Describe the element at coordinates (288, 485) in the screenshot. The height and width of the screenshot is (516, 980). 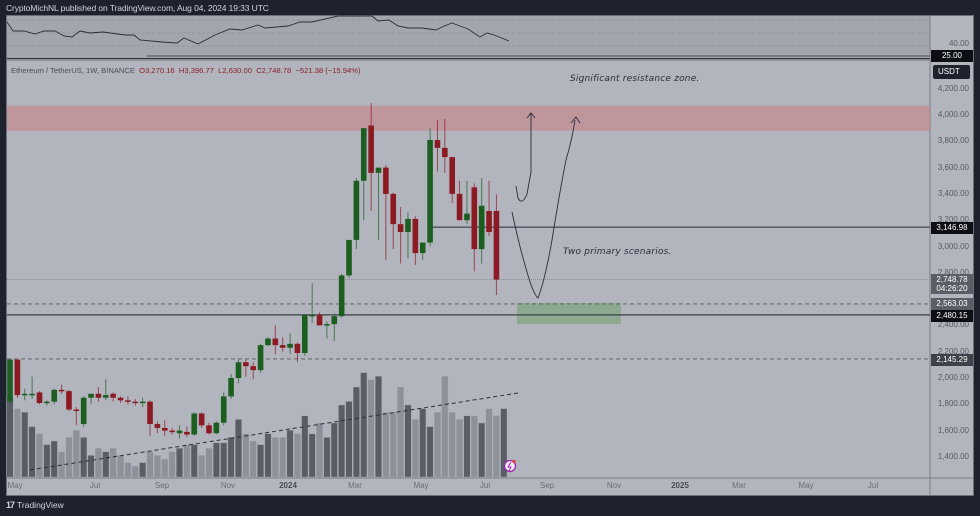
I see `time-tick-label: 2024` at that location.